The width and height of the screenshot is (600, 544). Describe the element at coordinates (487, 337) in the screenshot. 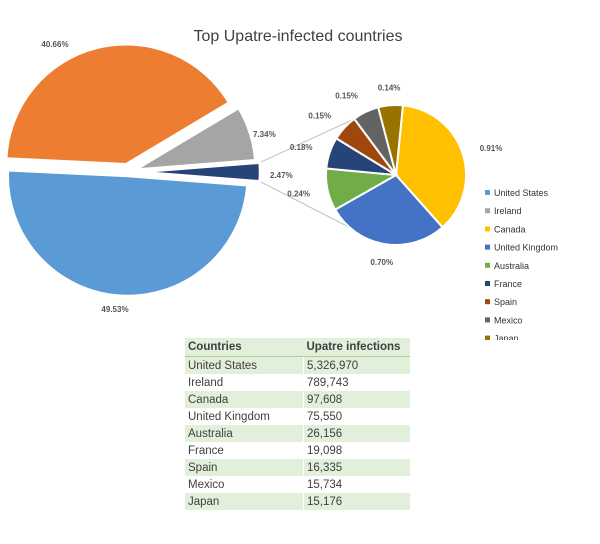

I see `legend-swatch-japan` at that location.